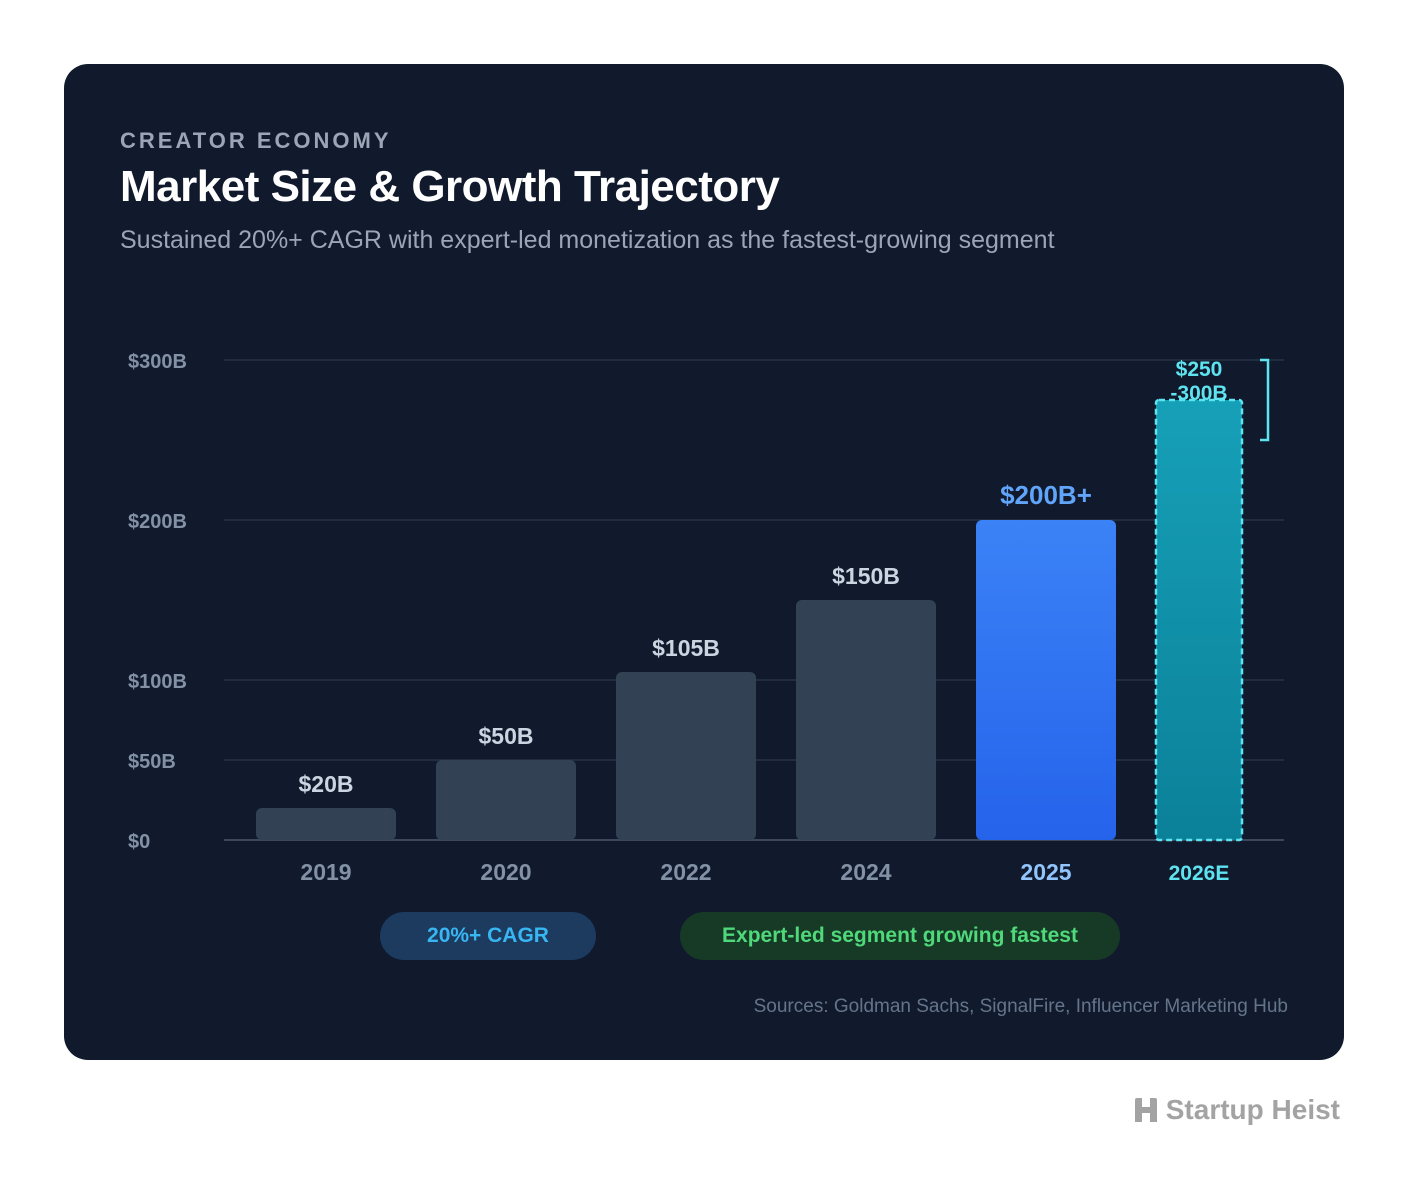  What do you see at coordinates (157, 362) in the screenshot?
I see `y-tick-label: $300B` at bounding box center [157, 362].